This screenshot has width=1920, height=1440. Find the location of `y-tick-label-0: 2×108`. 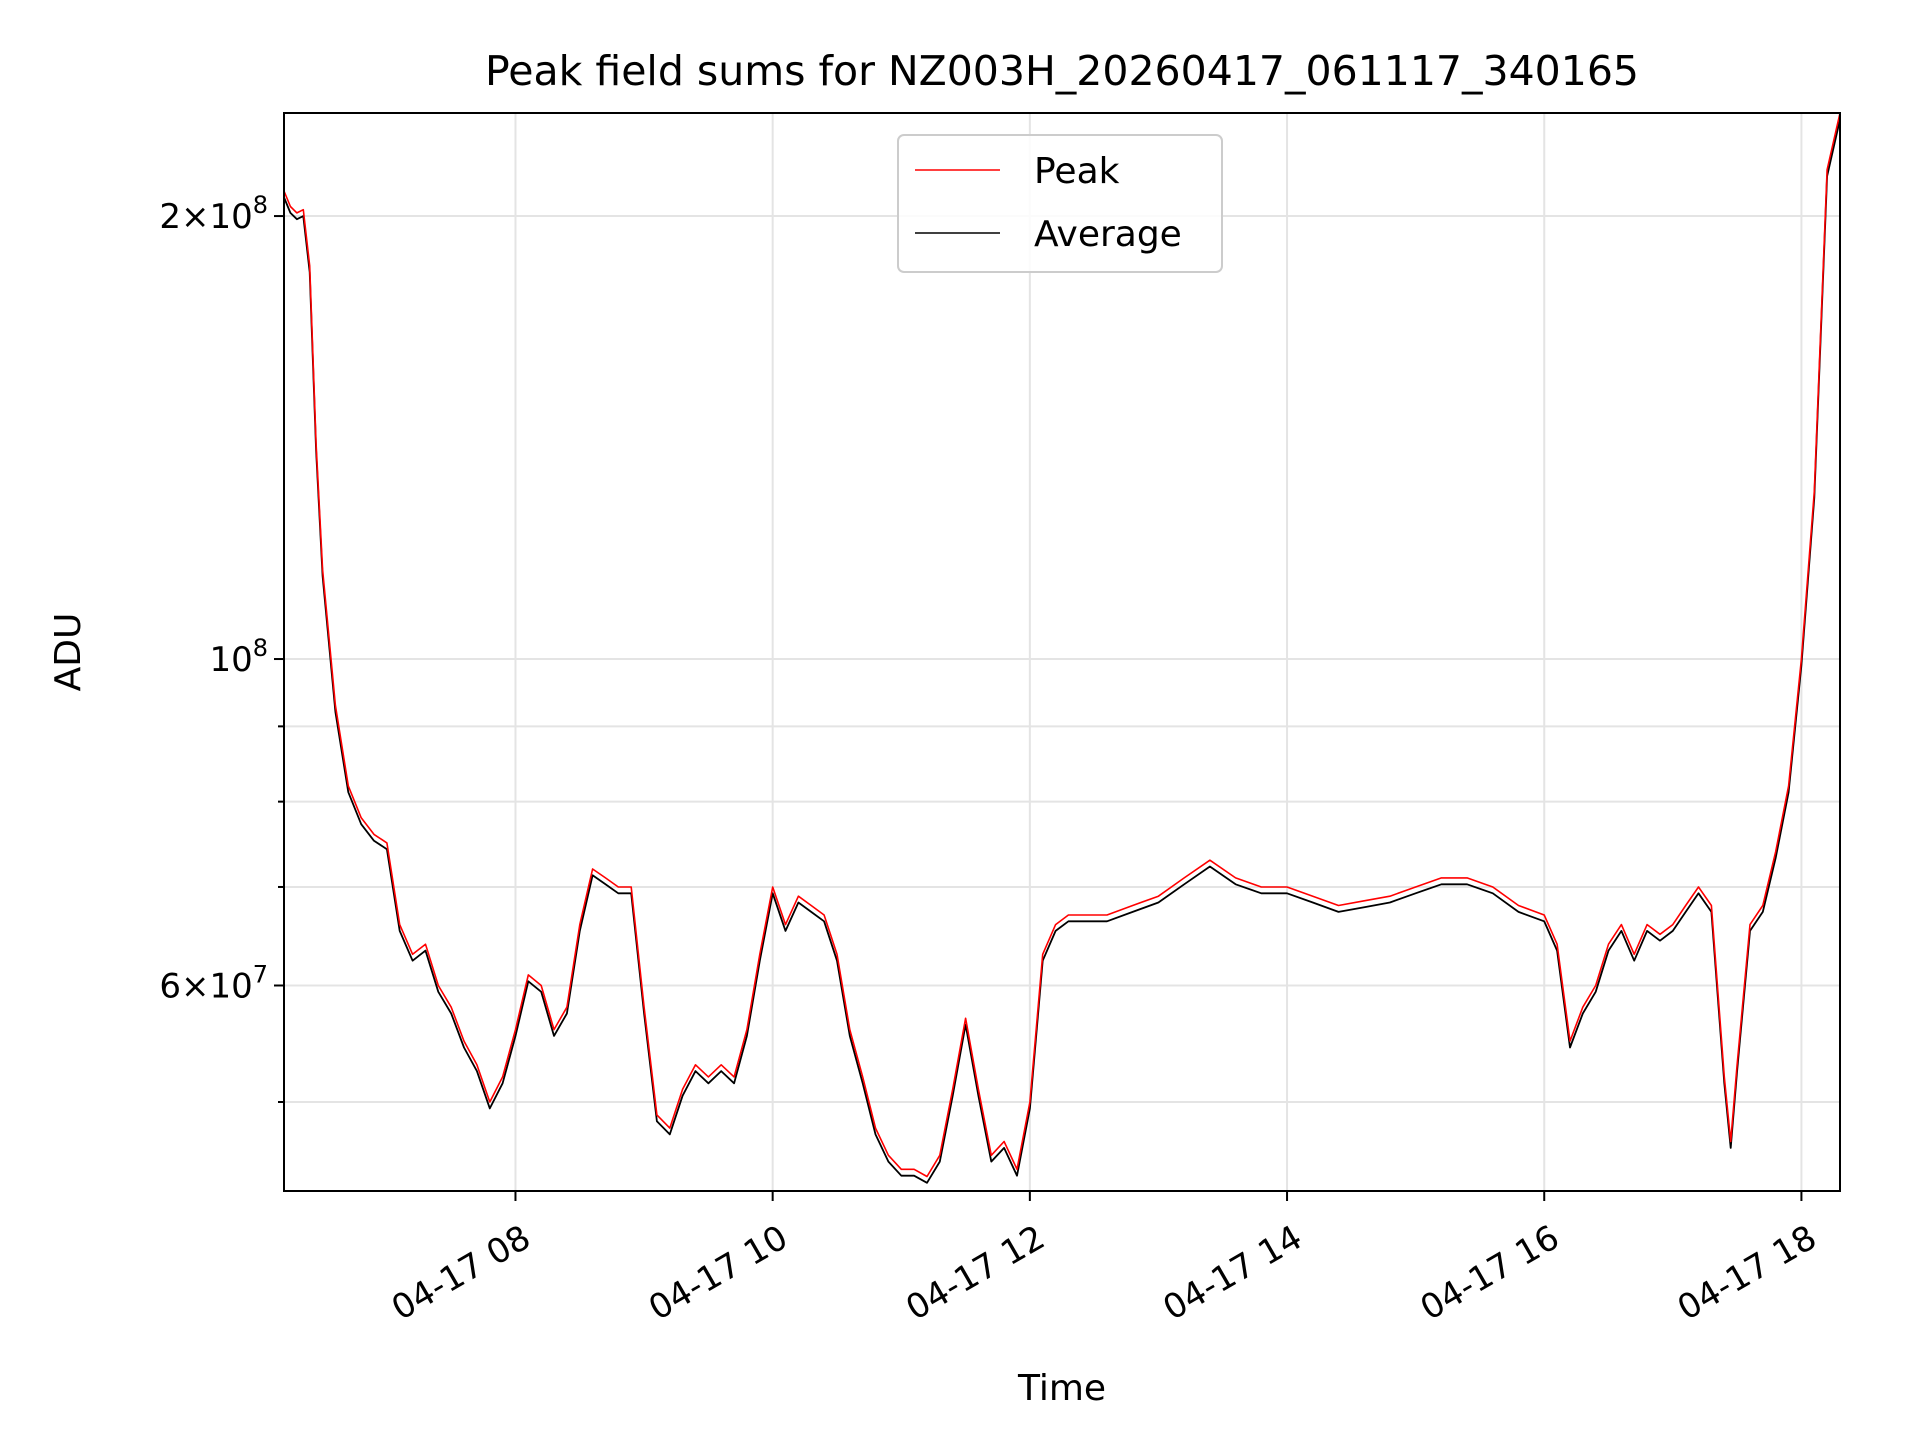

y-tick-label-0: 2×108 is located at coordinates (213, 214).